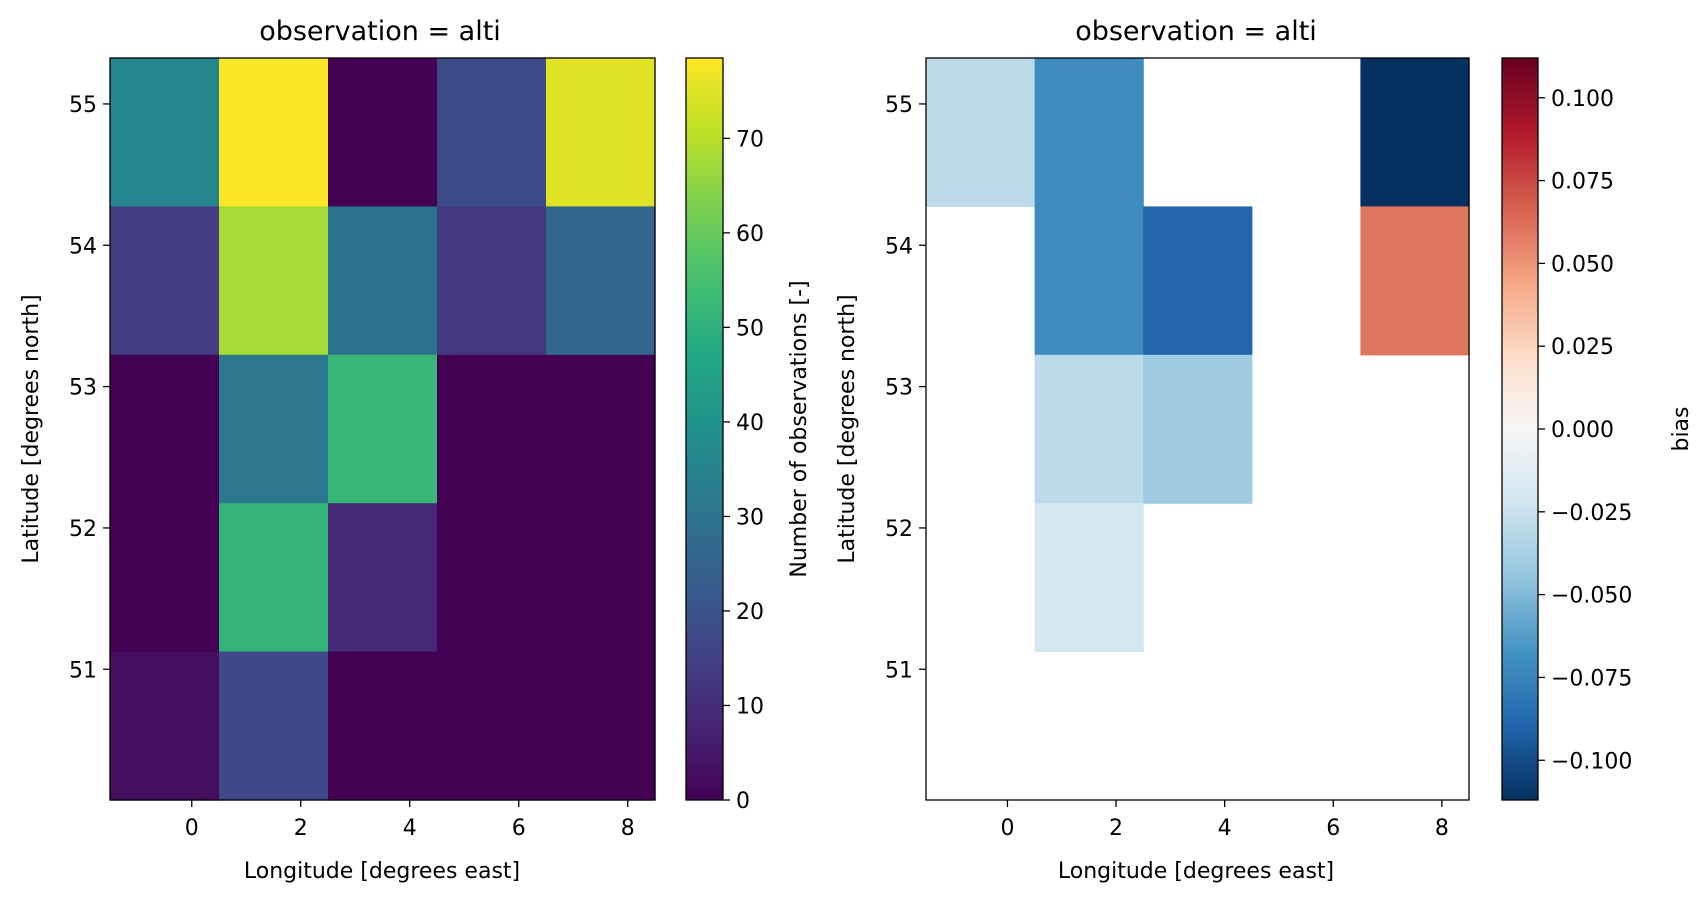  Describe the element at coordinates (750, 328) in the screenshot. I see `colorbar-tick-label: 50` at that location.